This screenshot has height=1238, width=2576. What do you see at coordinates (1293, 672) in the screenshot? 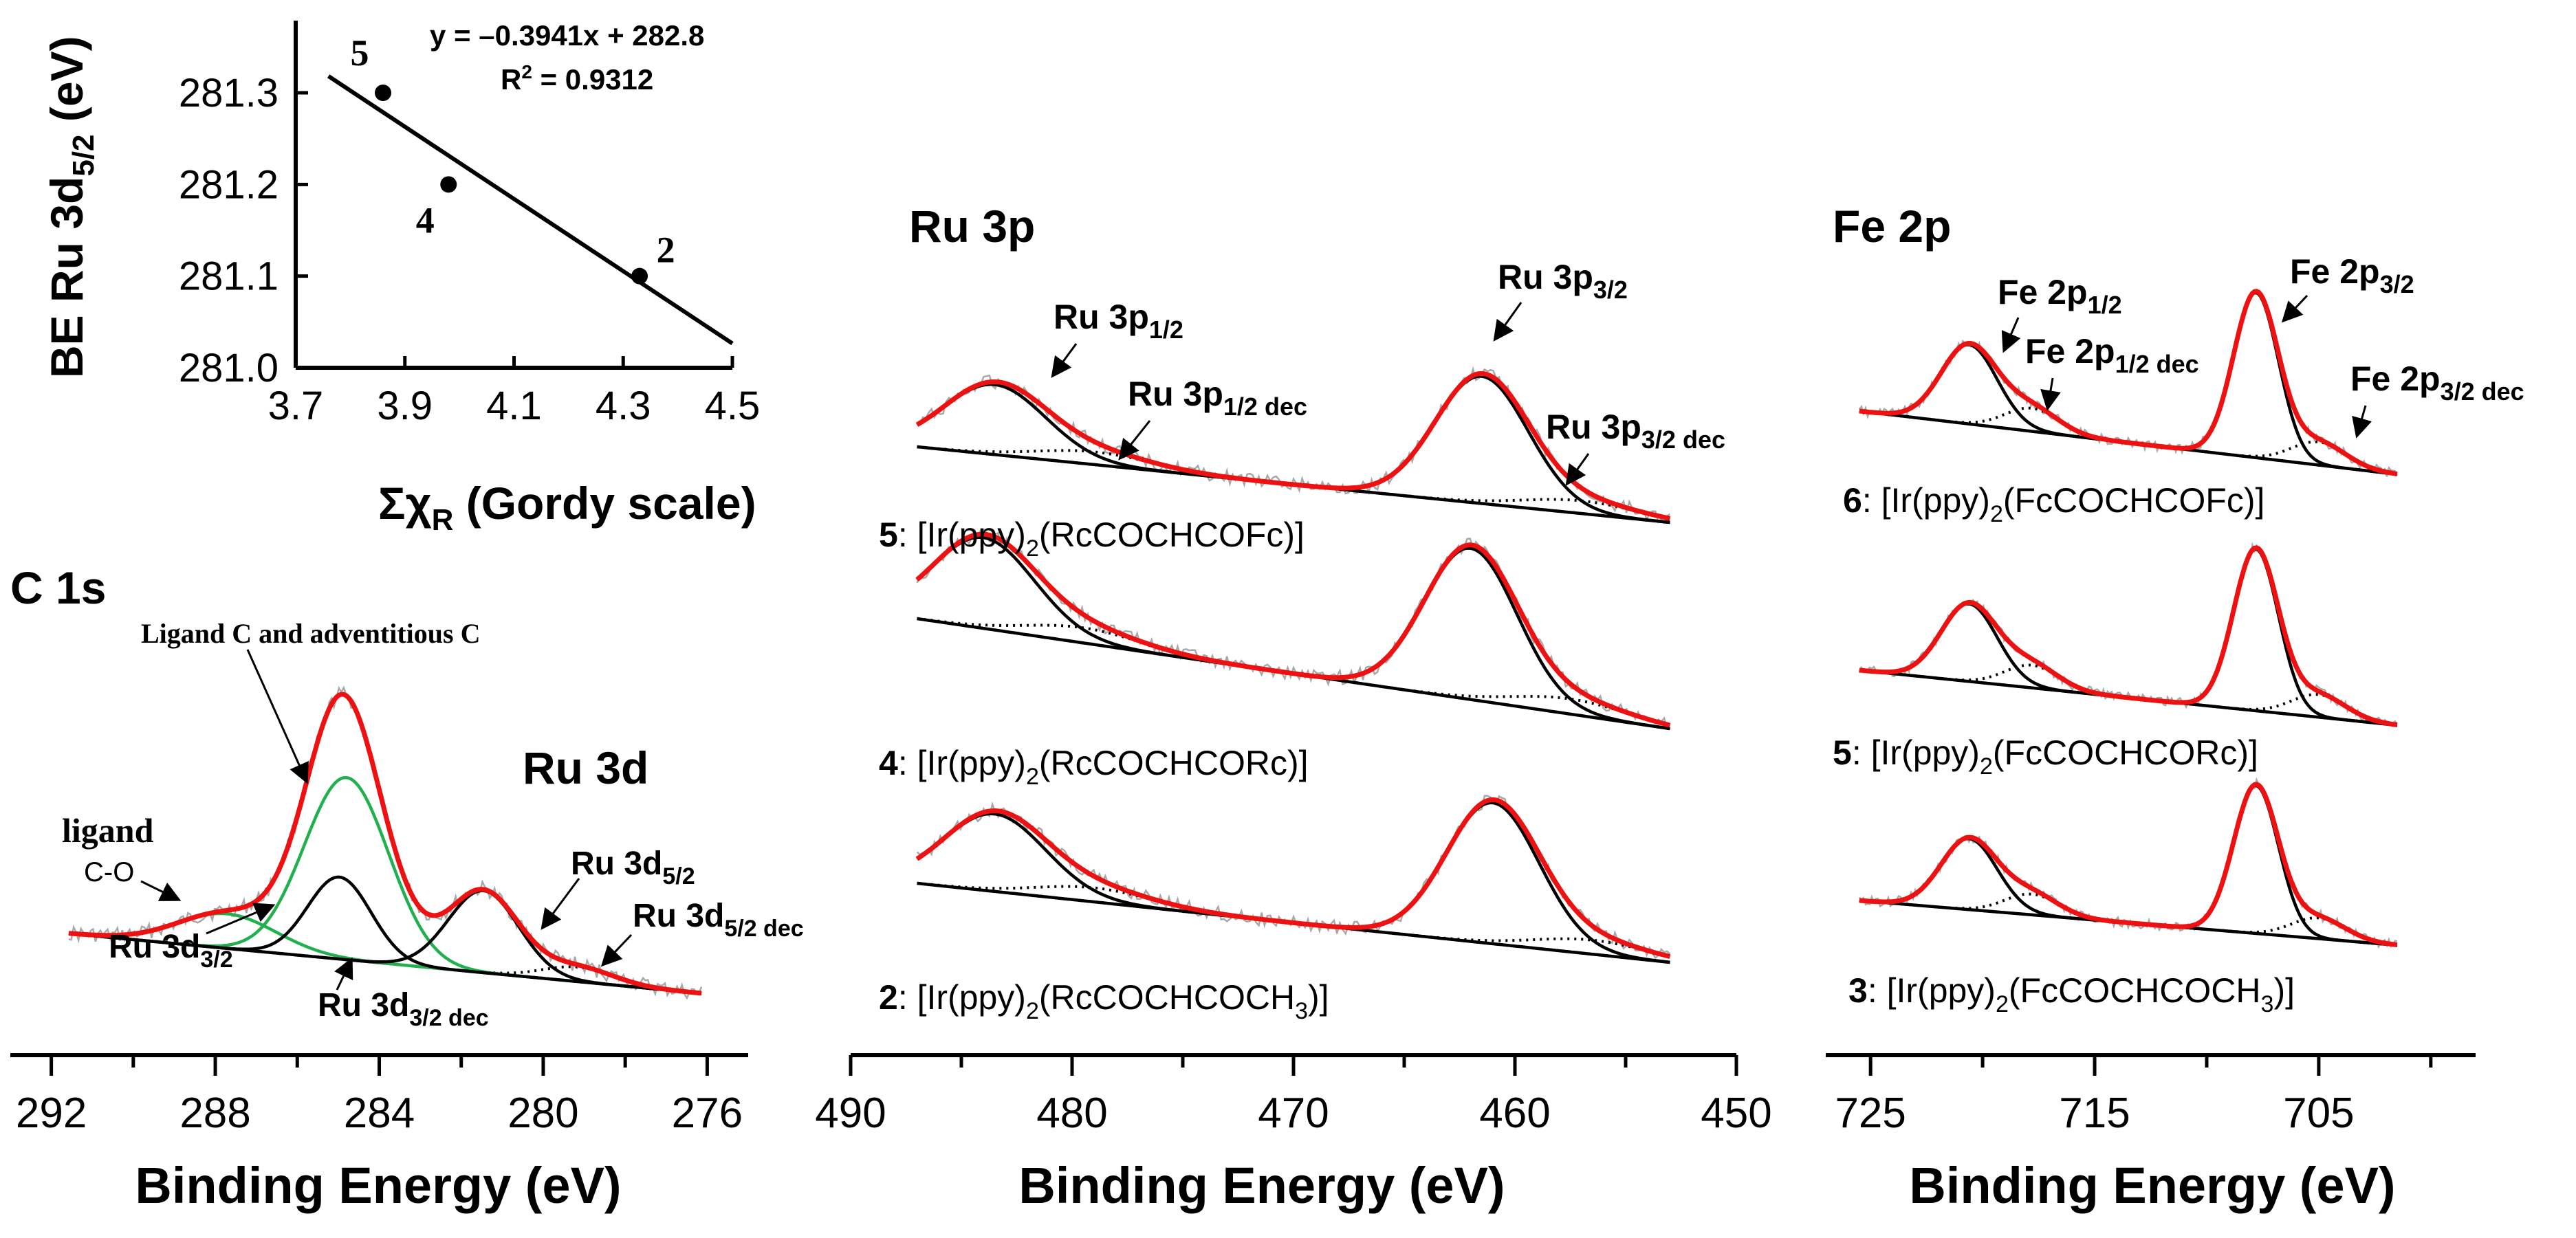
I see `spectrum-dec-component` at bounding box center [1293, 672].